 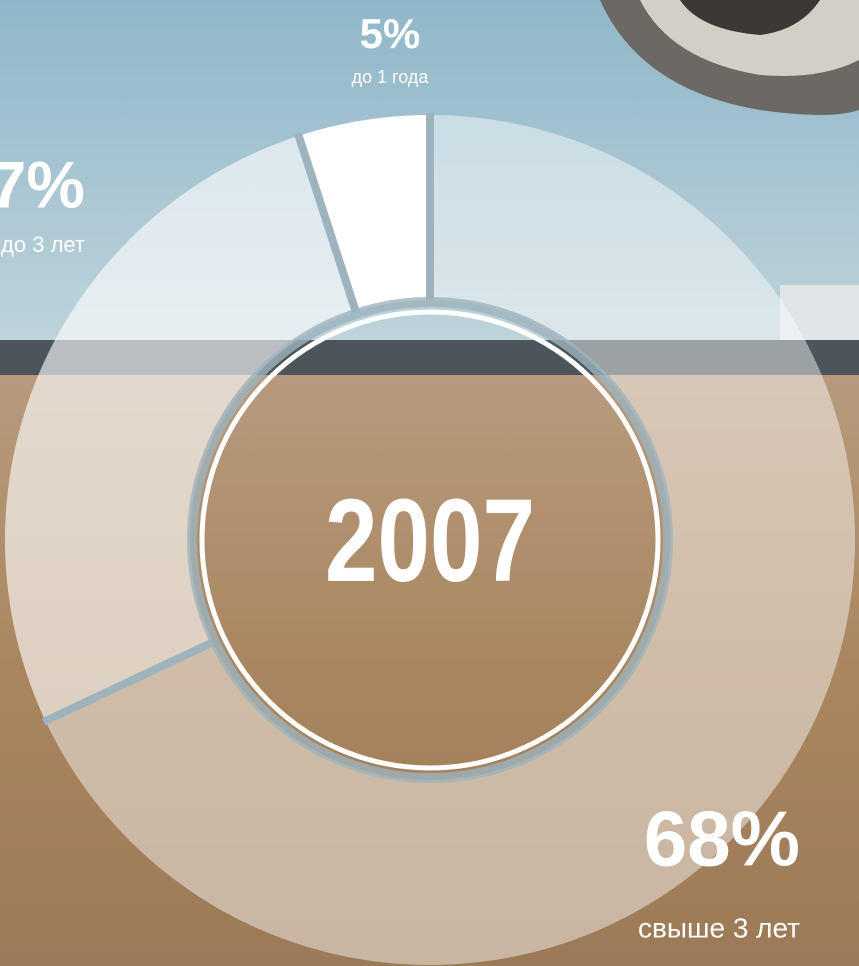 What do you see at coordinates (42, 244) in the screenshot?
I see `category-label: от 1 до 3 лет` at bounding box center [42, 244].